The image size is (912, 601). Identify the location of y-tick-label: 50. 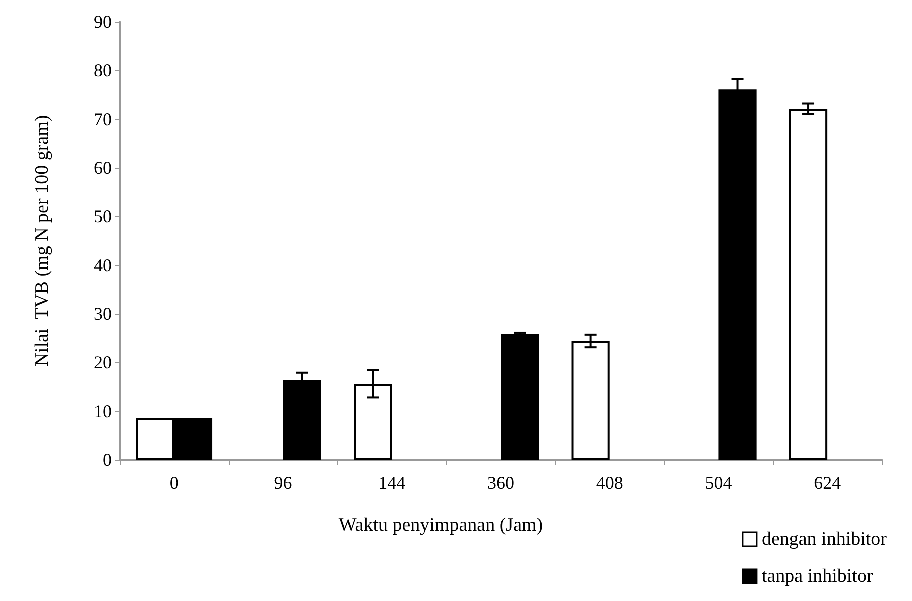
(103, 216).